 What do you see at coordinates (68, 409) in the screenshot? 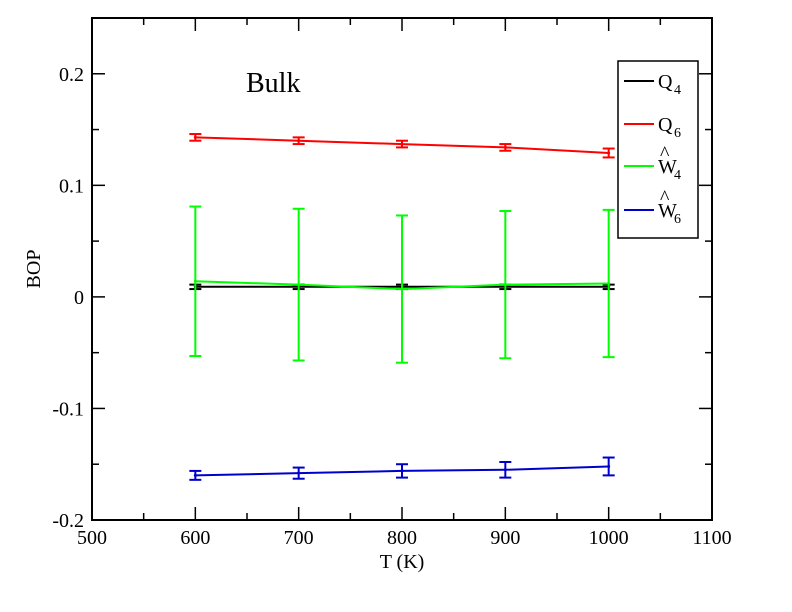
I see `y-tick-label: -0.1` at bounding box center [68, 409].